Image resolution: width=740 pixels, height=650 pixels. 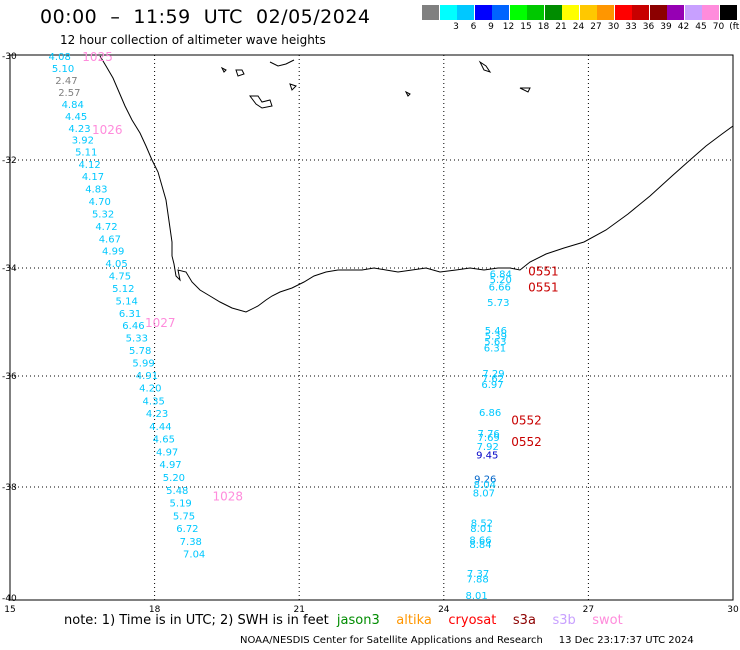 I want to click on wave-height-value: 8.52, so click(x=482, y=524).